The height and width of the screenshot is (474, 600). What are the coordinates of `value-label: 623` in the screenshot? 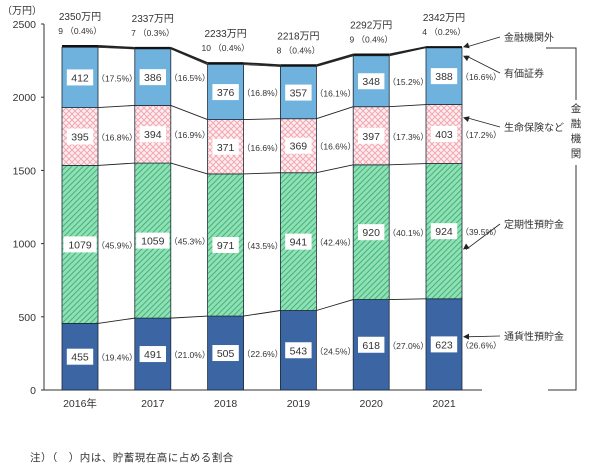 It's located at (444, 345).